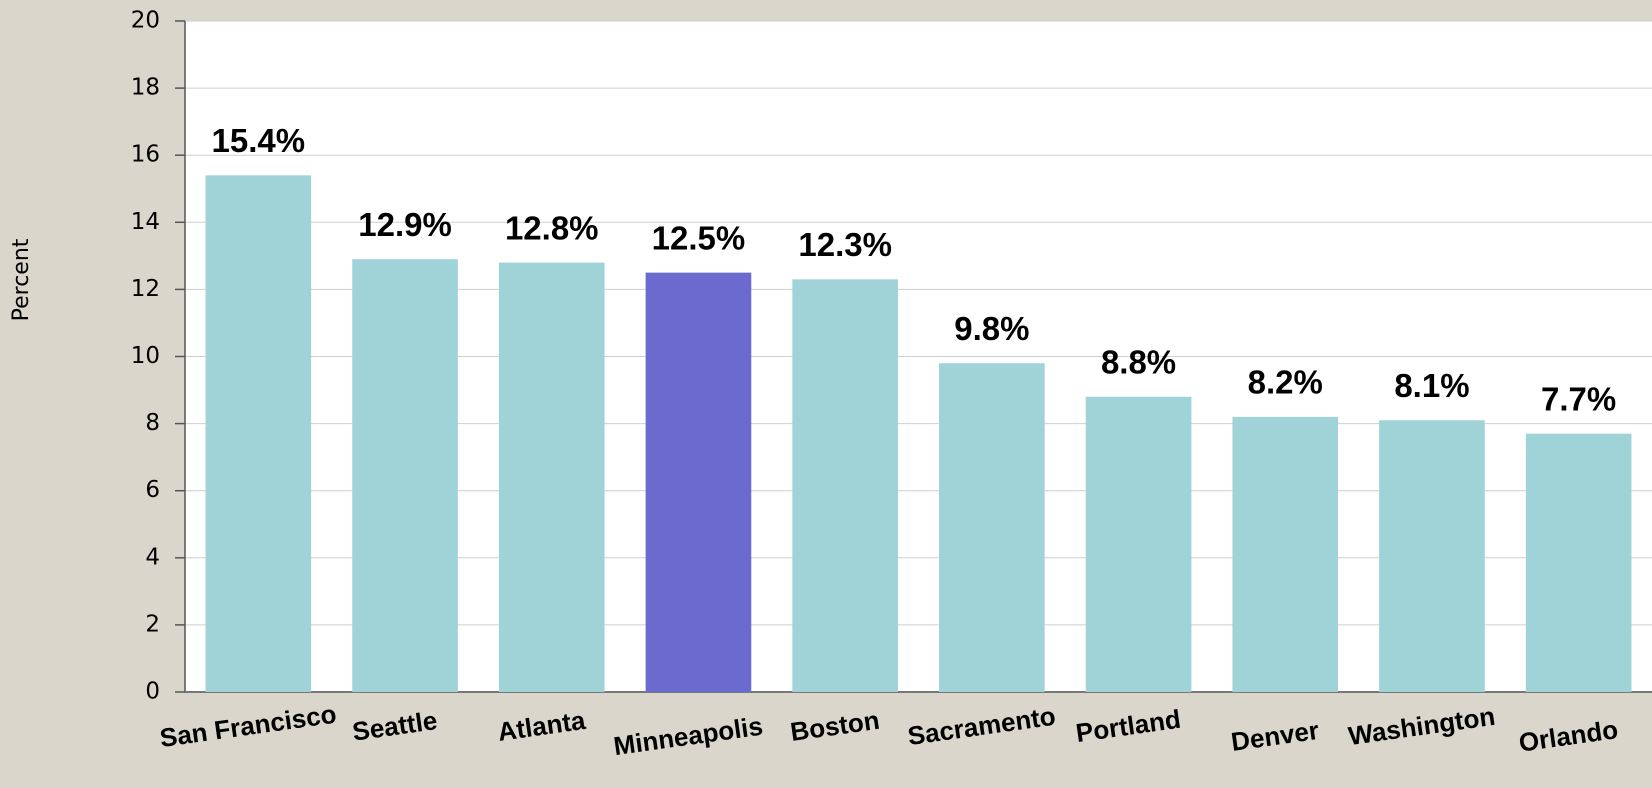  I want to click on y-tick-label: 10, so click(145, 356).